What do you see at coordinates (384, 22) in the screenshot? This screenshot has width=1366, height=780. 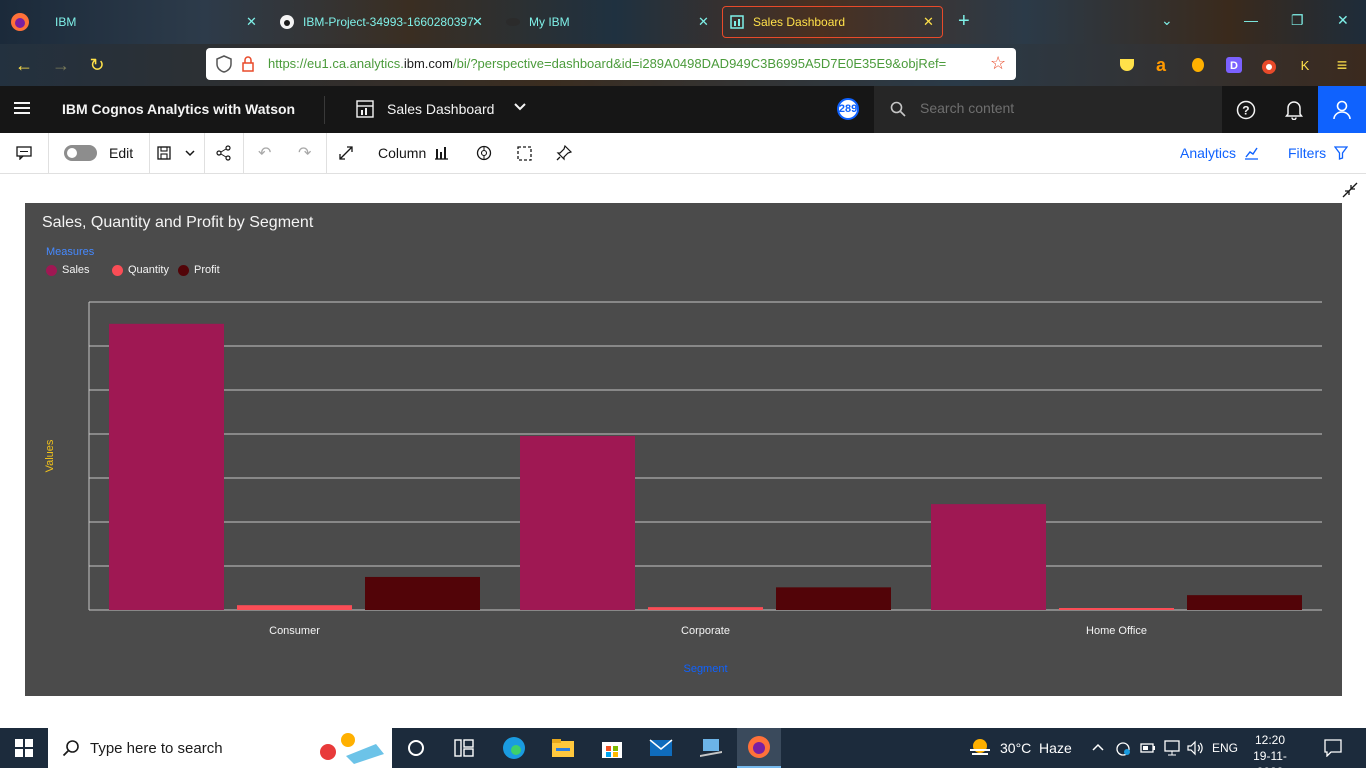 I see `tab-github-project: IBM-Project-34993-1660280397 ✕` at bounding box center [384, 22].